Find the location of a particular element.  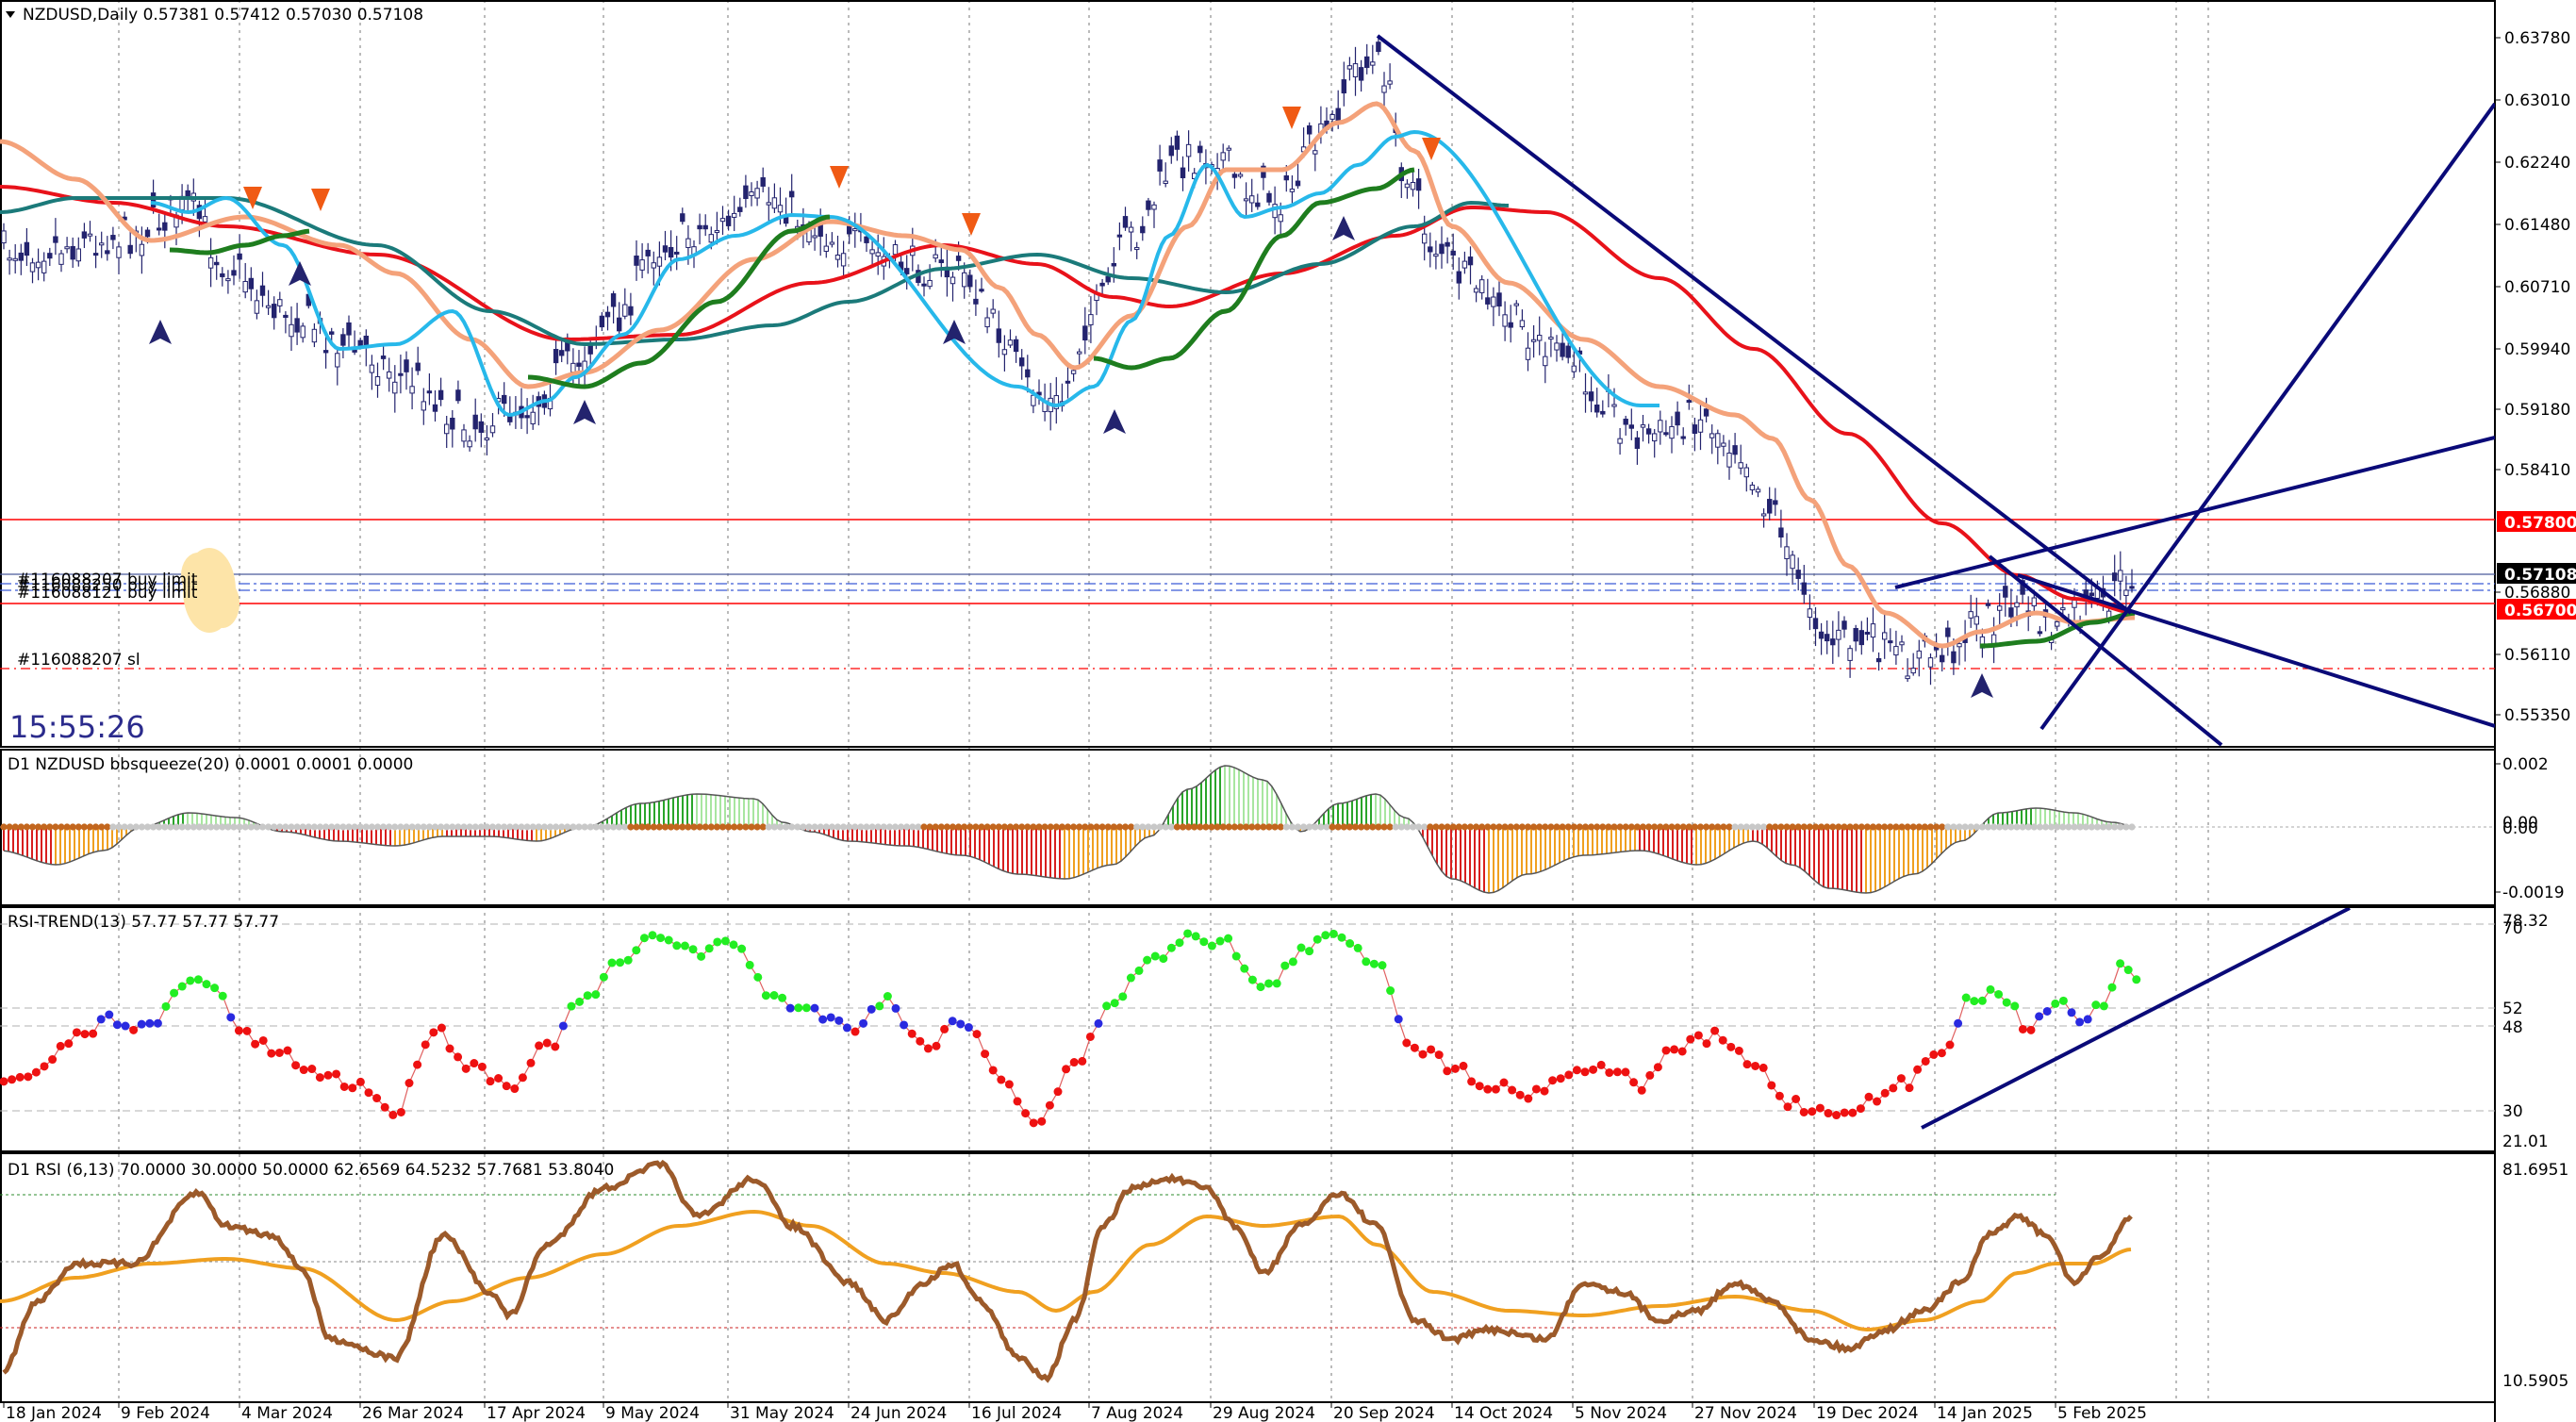

svg-text: 78.32 is located at coordinates (2525, 921).